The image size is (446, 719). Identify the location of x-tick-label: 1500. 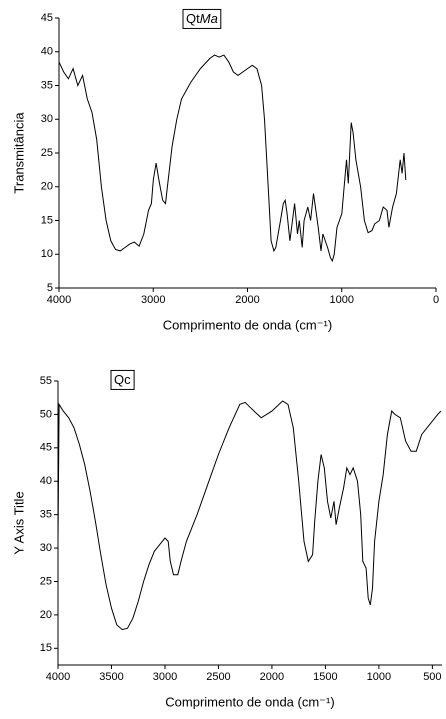
(325, 677).